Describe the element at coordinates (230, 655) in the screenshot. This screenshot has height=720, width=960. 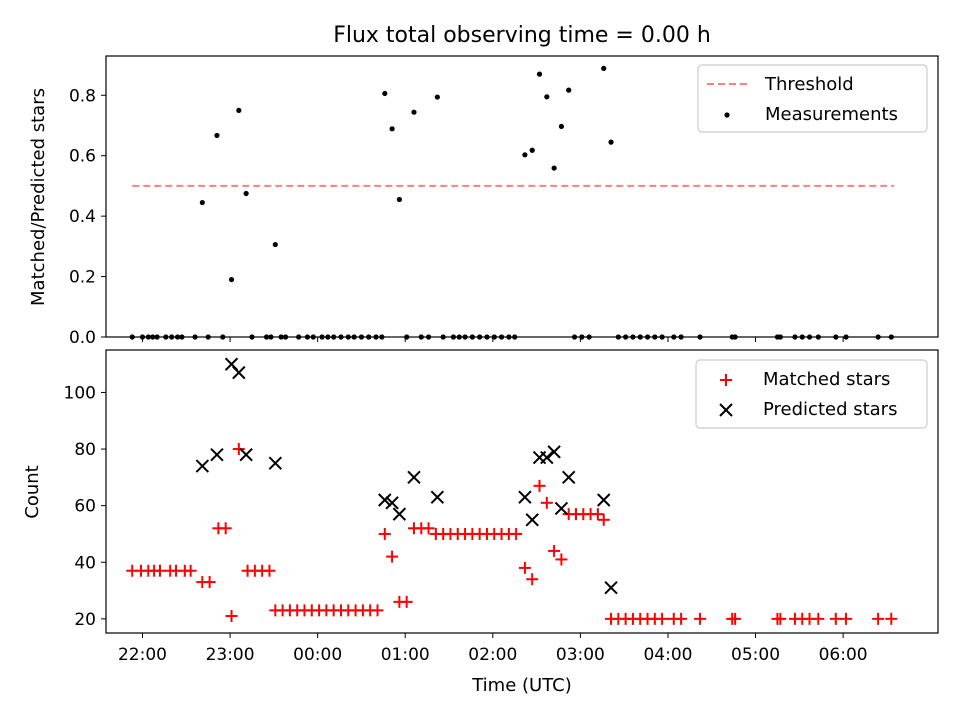
I see `count-x-tick-label: 23:00` at that location.